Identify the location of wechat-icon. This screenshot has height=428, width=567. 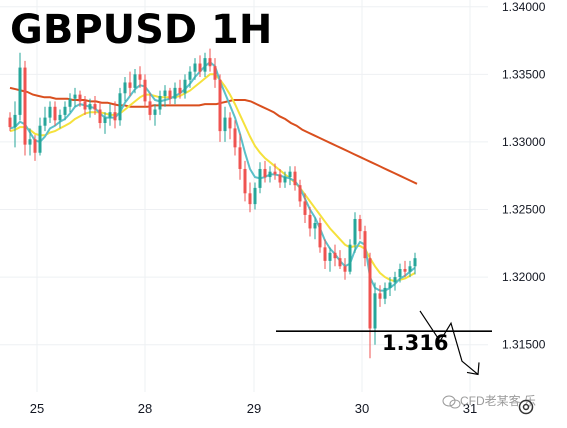
(451, 402).